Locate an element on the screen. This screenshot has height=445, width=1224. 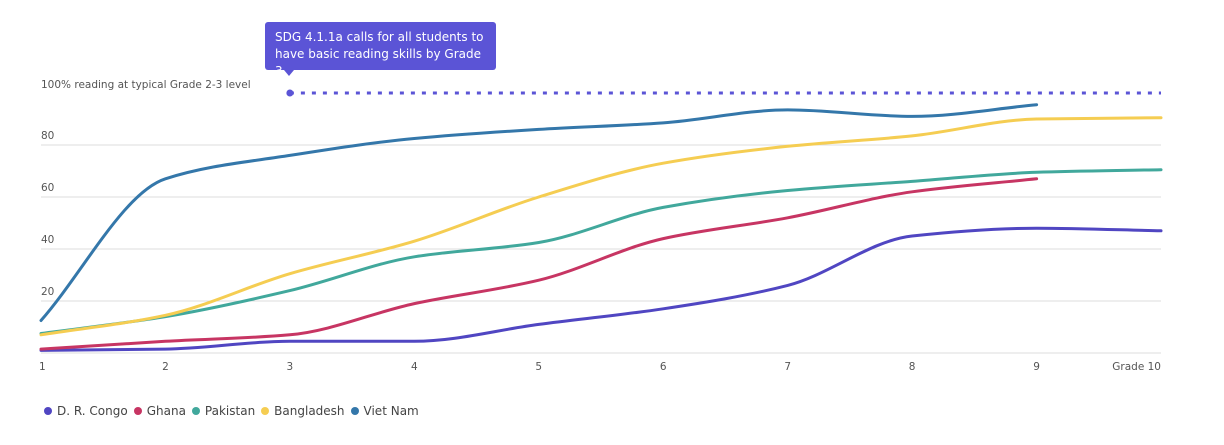
callout-line-2: have basic reading skills by Grade 3 is located at coordinates (378, 62).